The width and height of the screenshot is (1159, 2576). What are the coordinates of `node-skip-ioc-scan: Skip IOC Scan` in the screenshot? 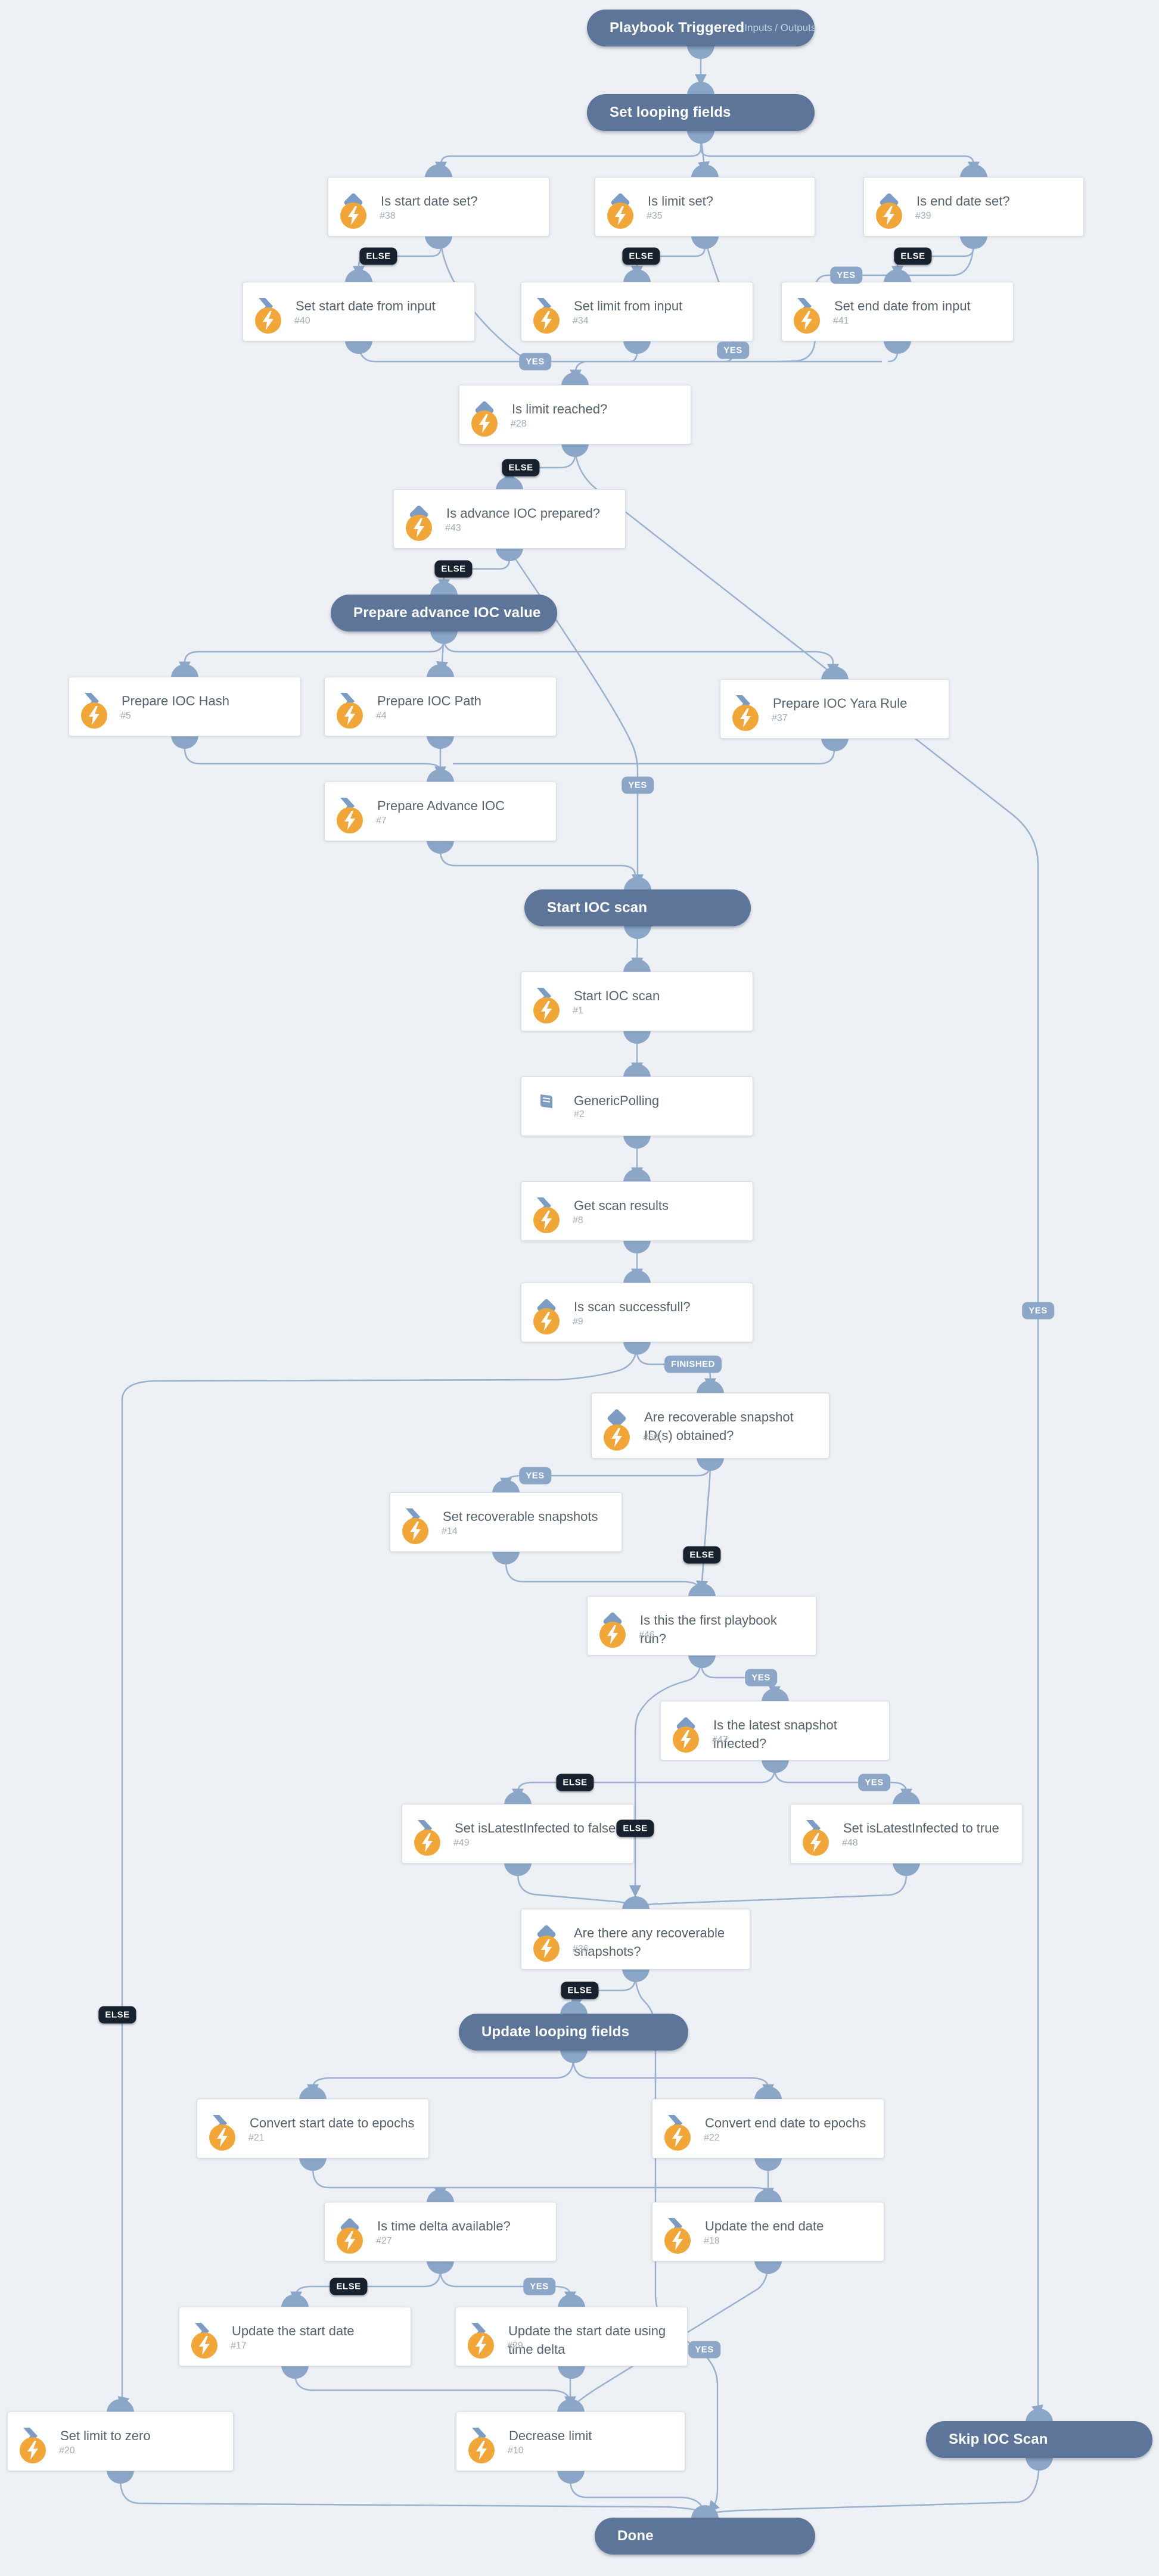 It's located at (1039, 2439).